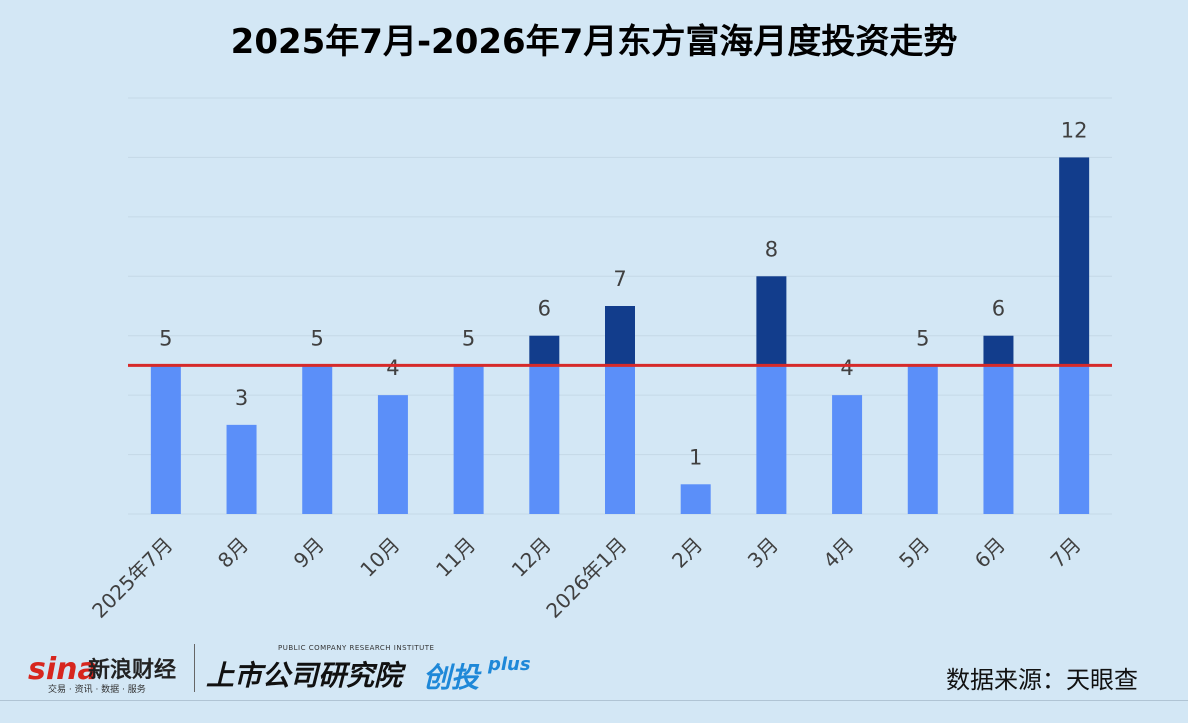 The image size is (1188, 723). I want to click on x-tick-label: 12月, so click(531, 557).